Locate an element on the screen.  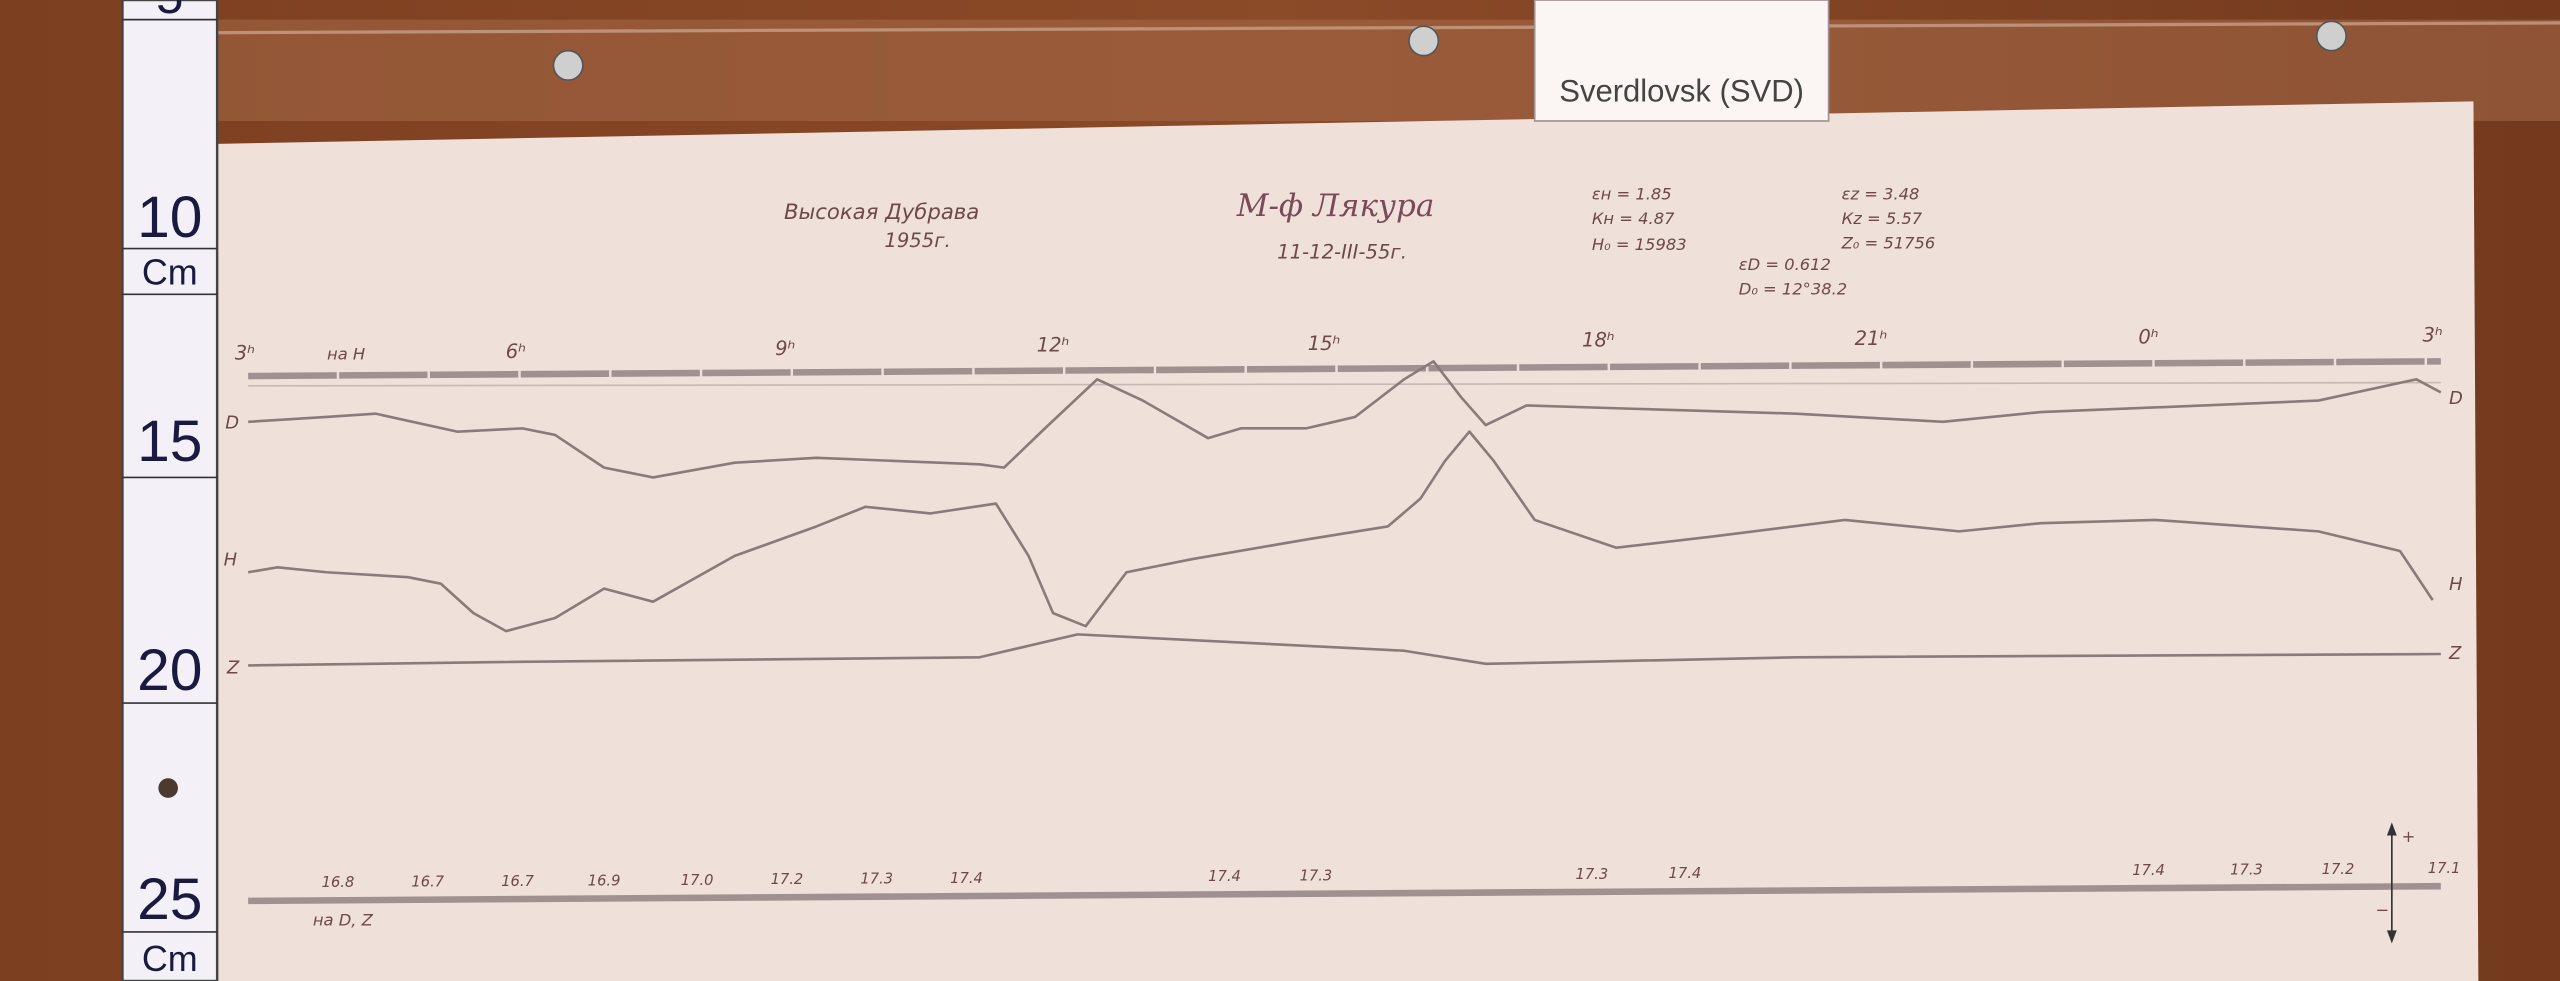
ruler-mark: 10 is located at coordinates (169, 217).